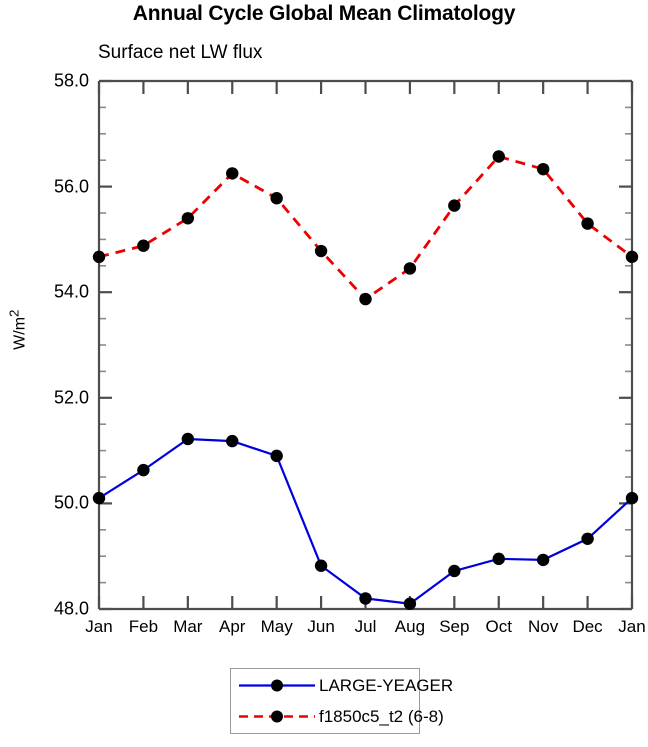  I want to click on x-axis-tick-label: Apr, so click(232, 626).